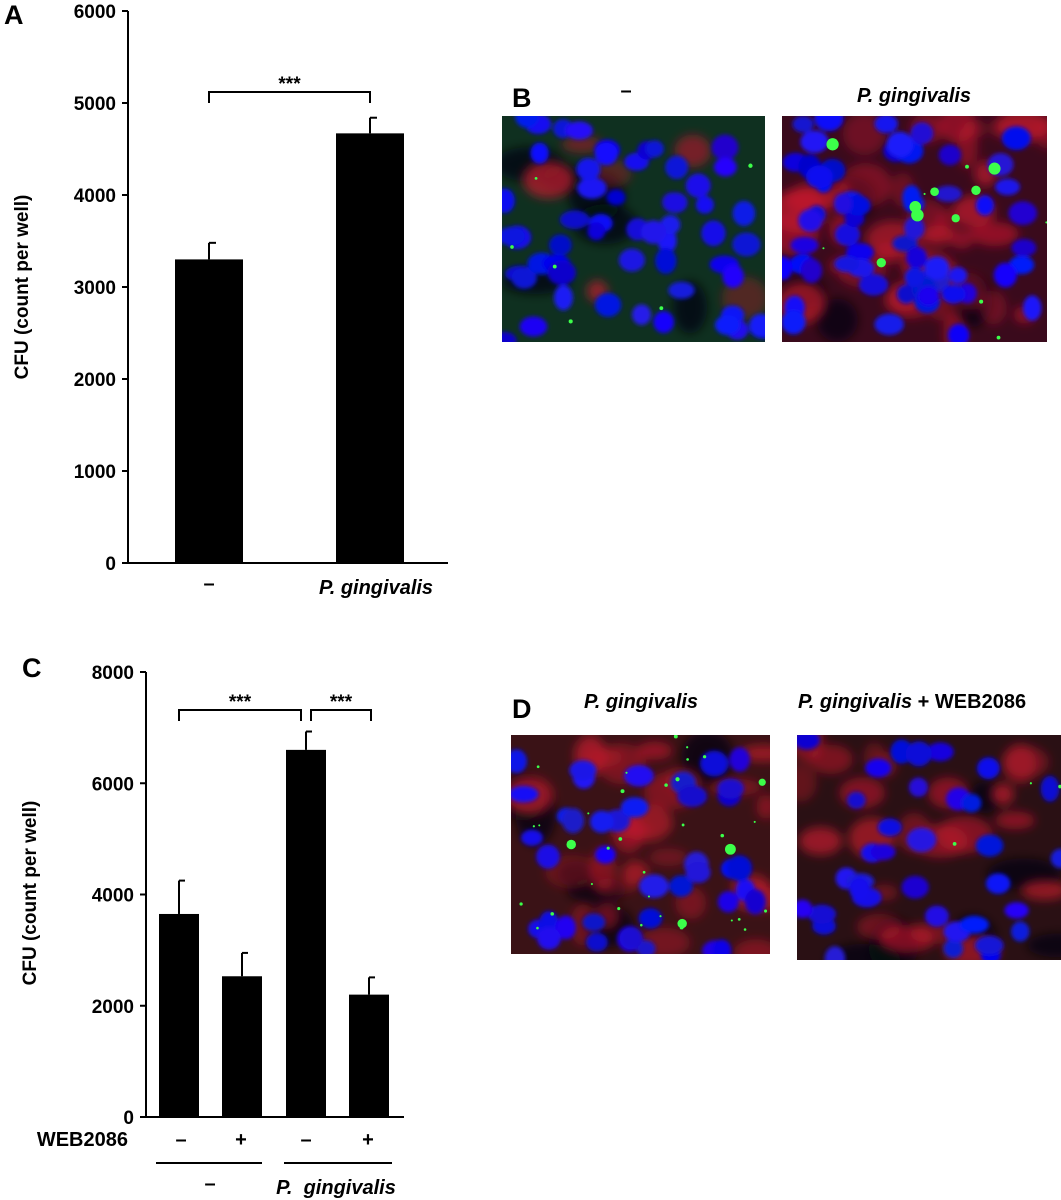 This screenshot has width=1061, height=1200. Describe the element at coordinates (95, 12) in the screenshot. I see `chart-a-ytick-label-6: 6000` at that location.